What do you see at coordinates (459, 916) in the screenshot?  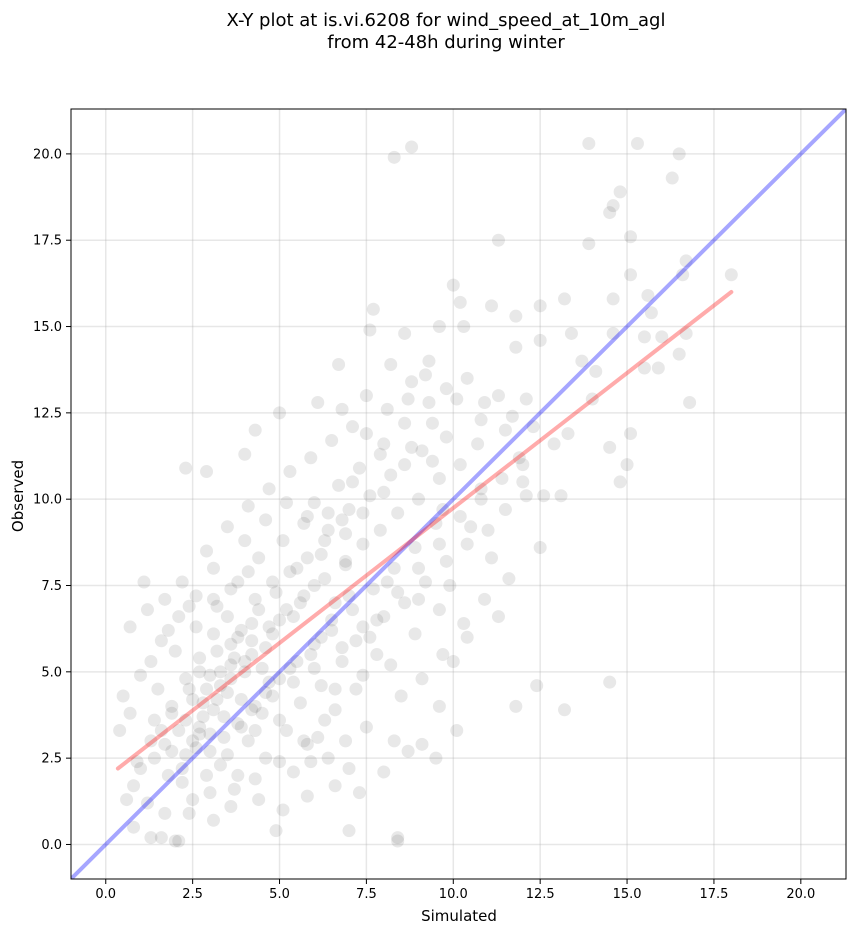 I see `x-axis-label: Simulated` at bounding box center [459, 916].